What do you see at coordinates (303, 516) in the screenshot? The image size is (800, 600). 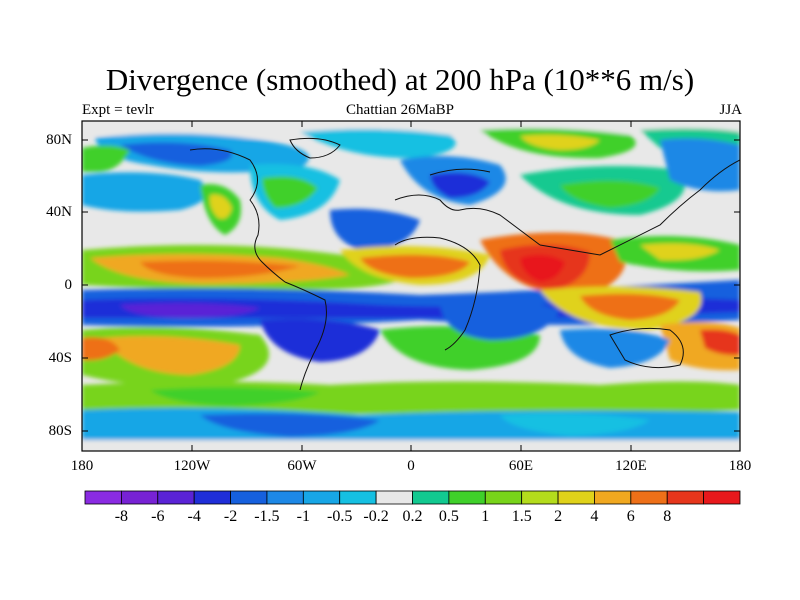 I see `colorbar-label: -1` at bounding box center [303, 516].